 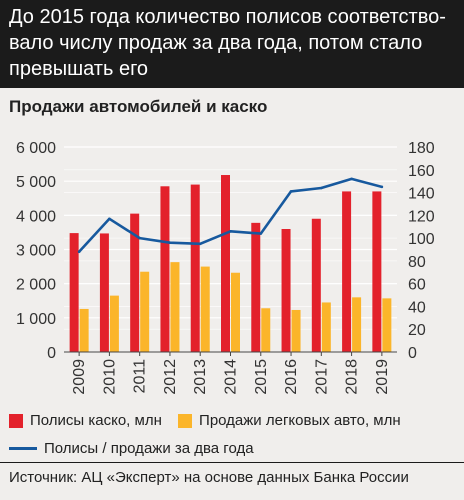 I want to click on legend-label-car-sales: Продажи легковых авто, млн, so click(x=300, y=420).